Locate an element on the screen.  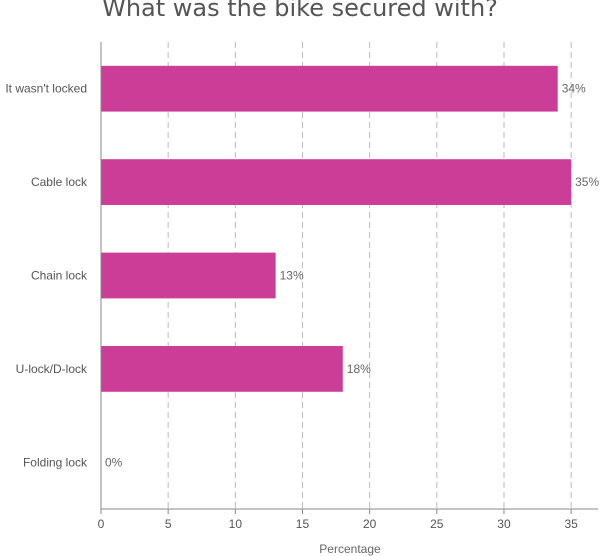
x-tick-label-20: 20 is located at coordinates (370, 524).